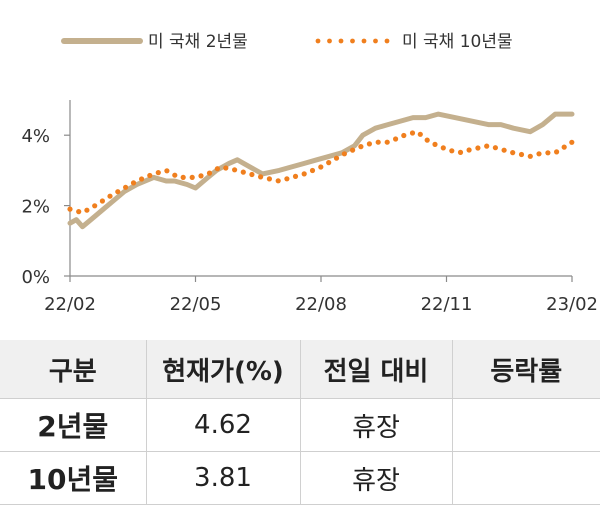 The height and width of the screenshot is (505, 600). What do you see at coordinates (572, 304) in the screenshot?
I see `x-tick-label: 23/02` at bounding box center [572, 304].